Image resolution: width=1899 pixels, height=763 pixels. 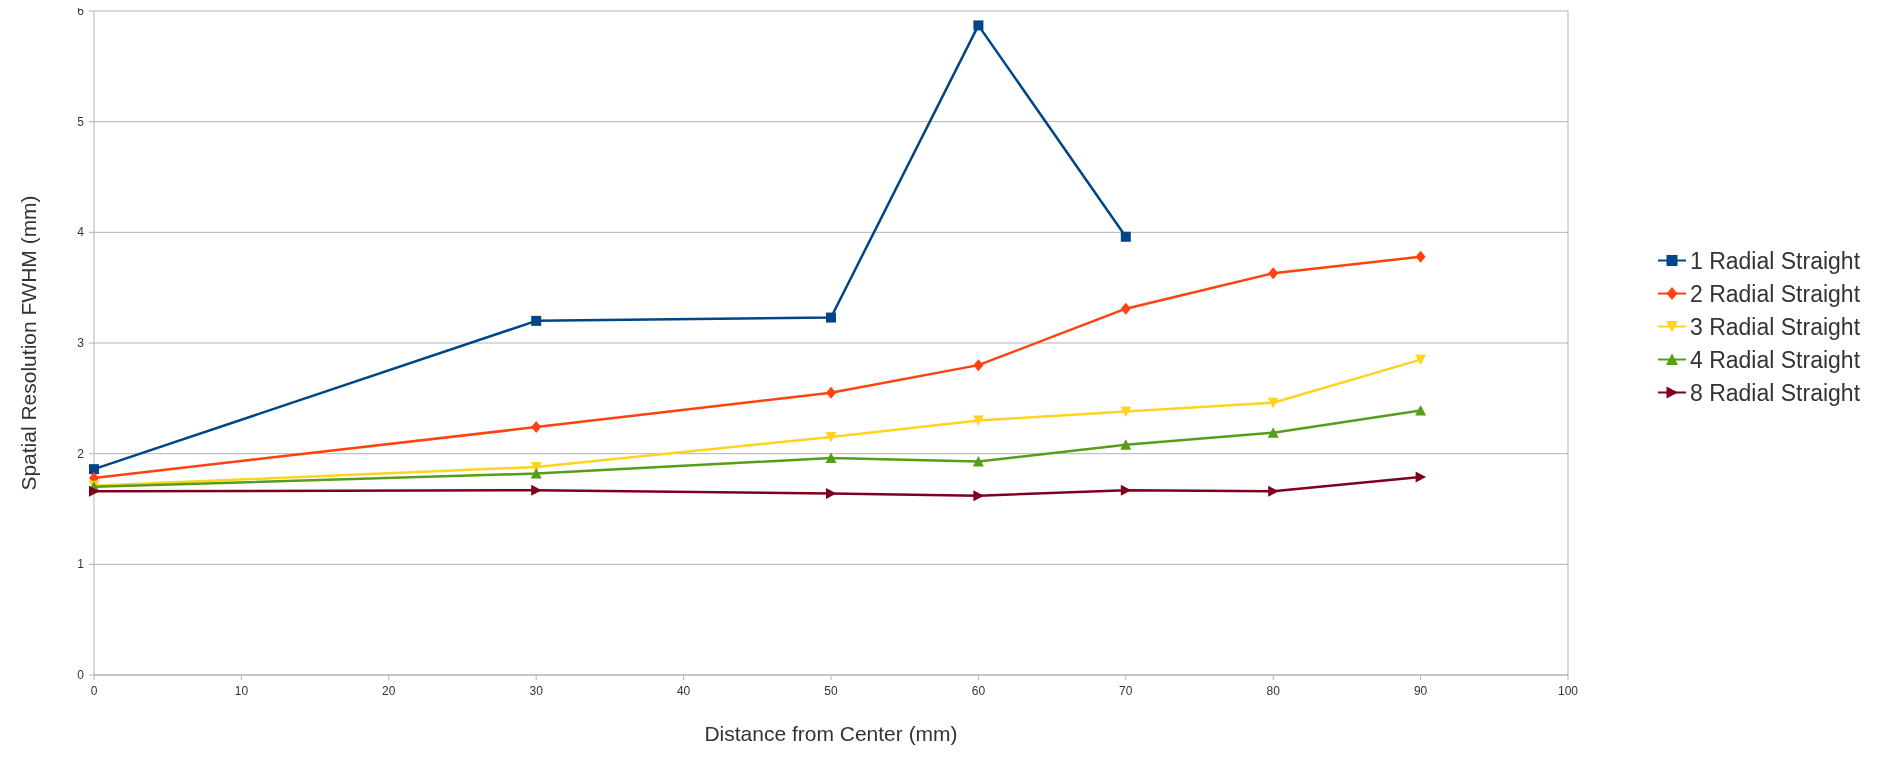 I want to click on y-tick-label: 3, so click(x=81, y=343).